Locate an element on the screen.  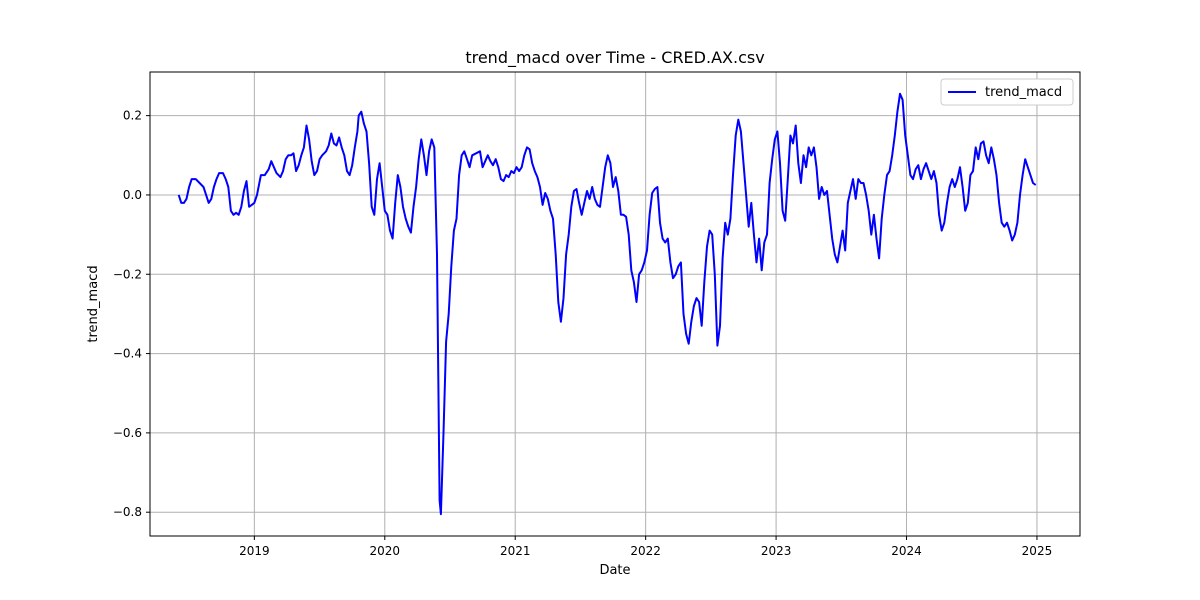
x-axis-label: Date is located at coordinates (614, 570).